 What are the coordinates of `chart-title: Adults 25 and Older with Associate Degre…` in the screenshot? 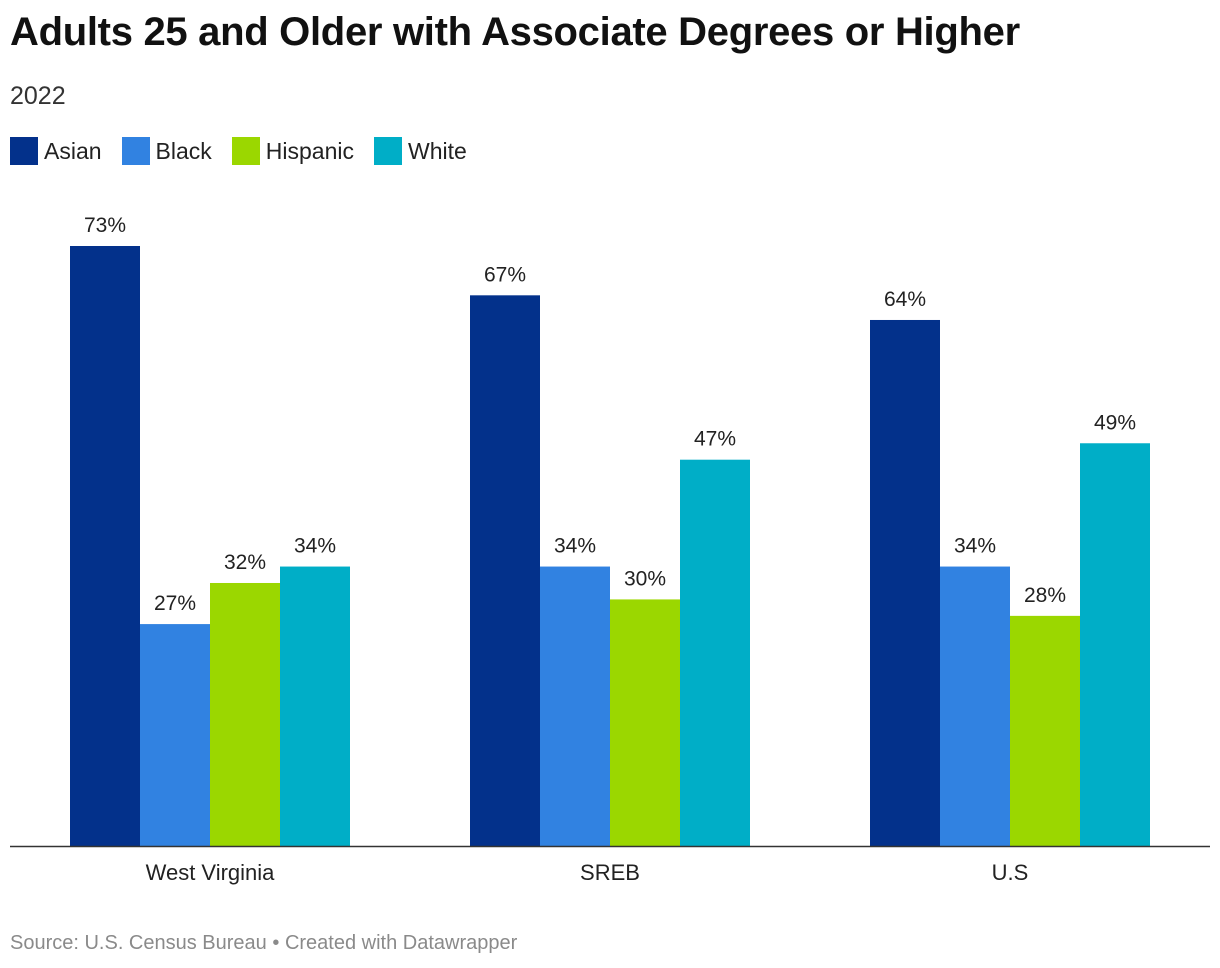 It's located at (515, 32).